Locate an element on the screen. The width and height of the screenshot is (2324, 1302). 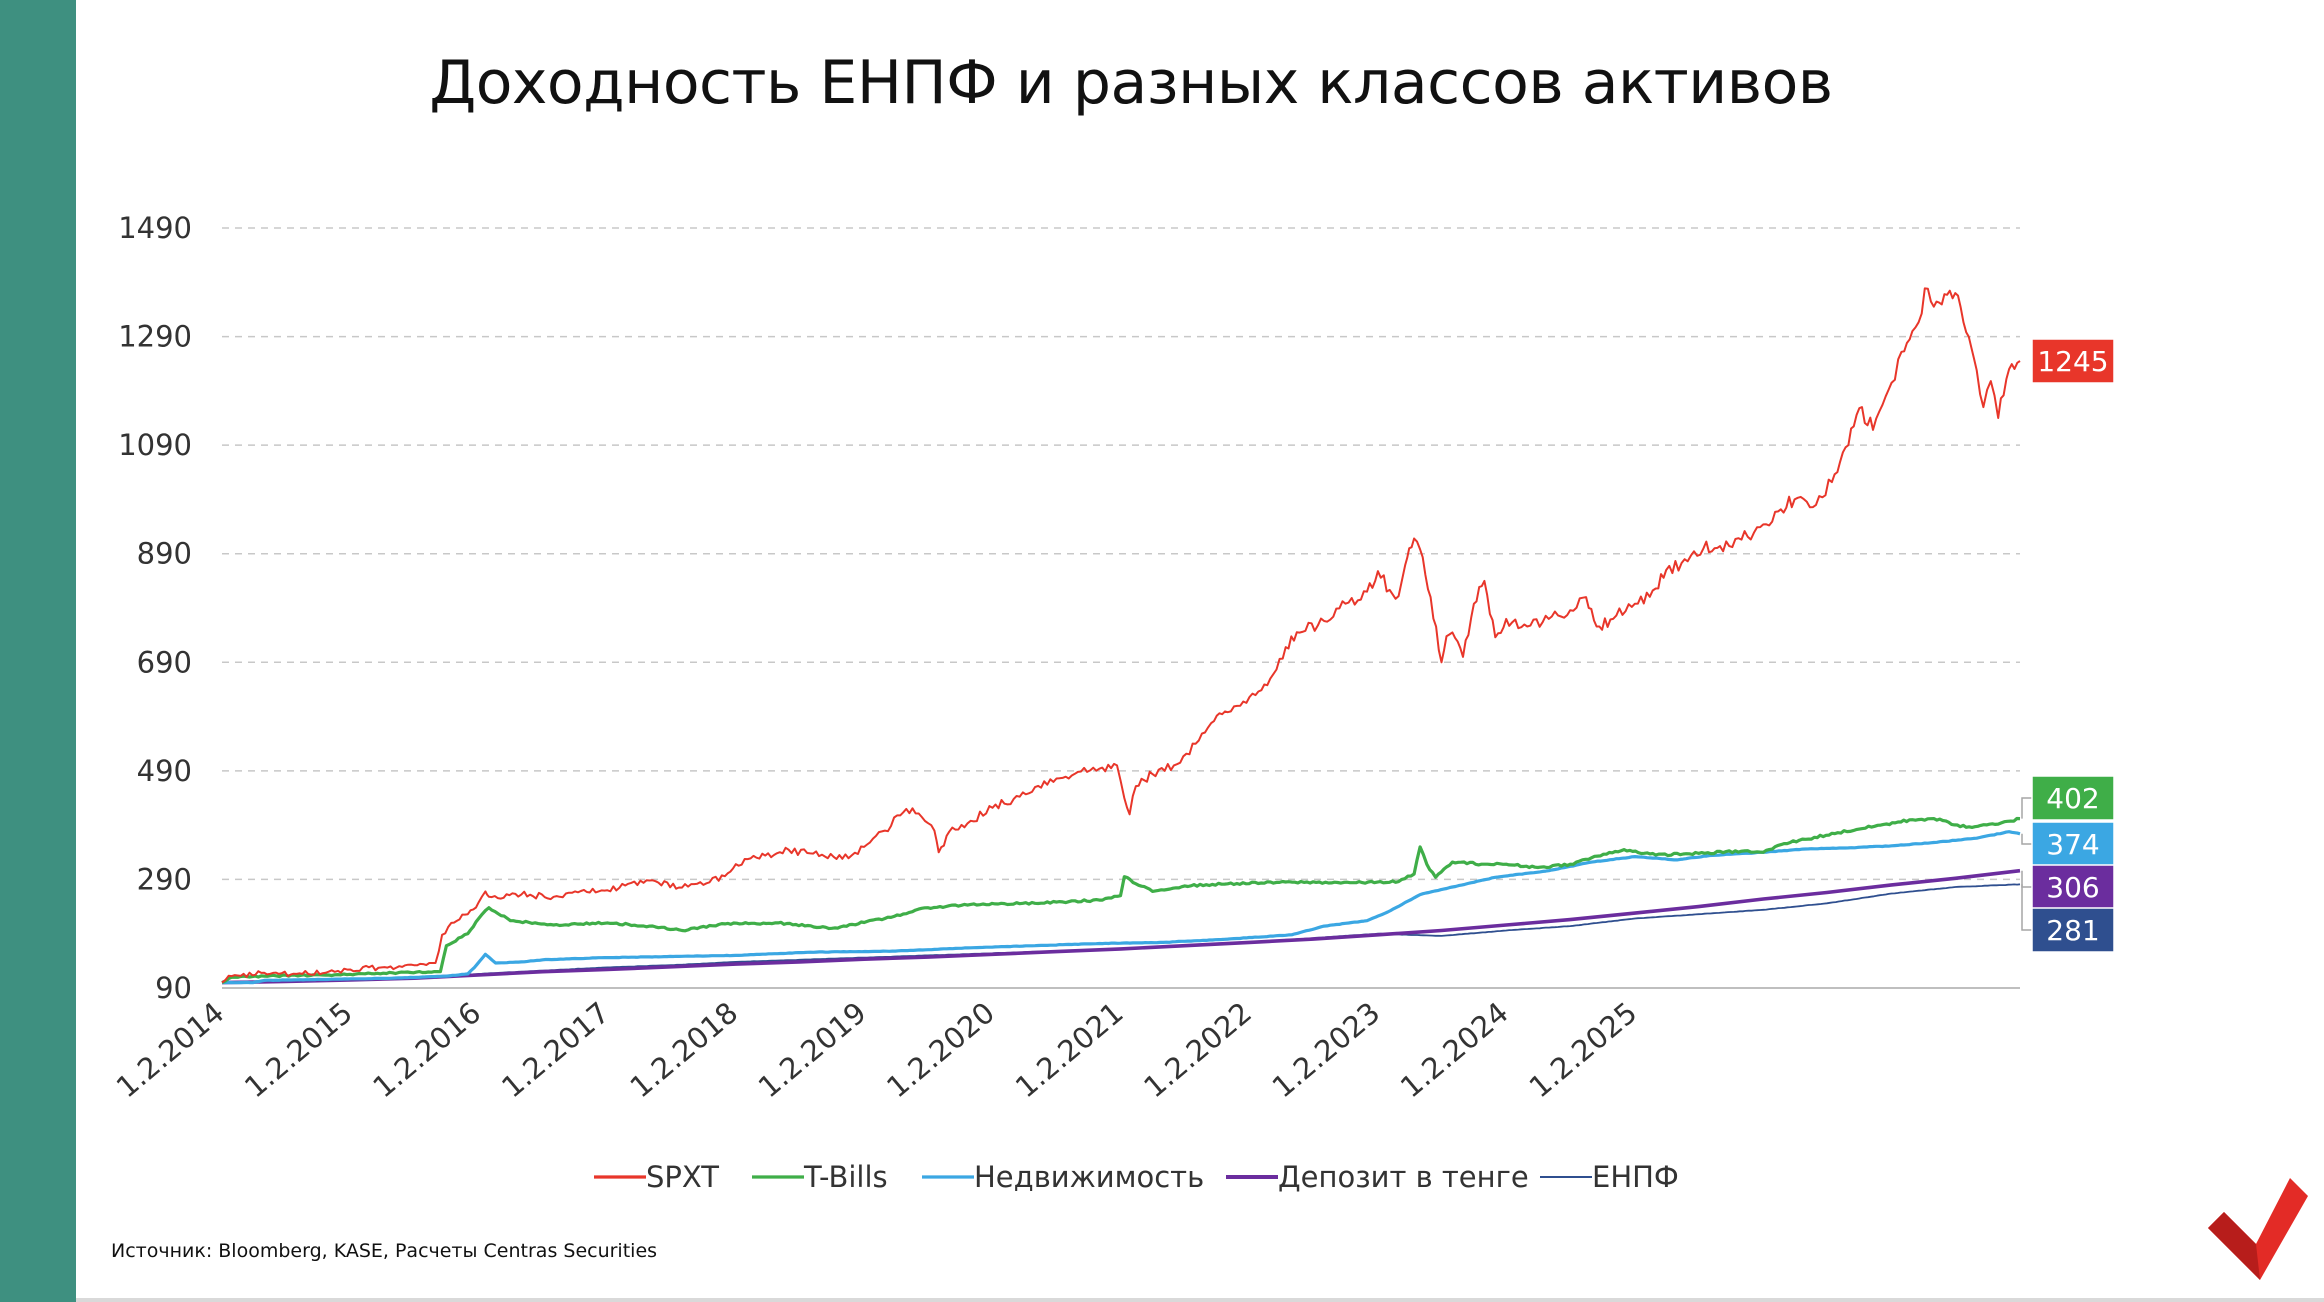
x-tick-label: 1.2.2019 is located at coordinates (812, 1049).